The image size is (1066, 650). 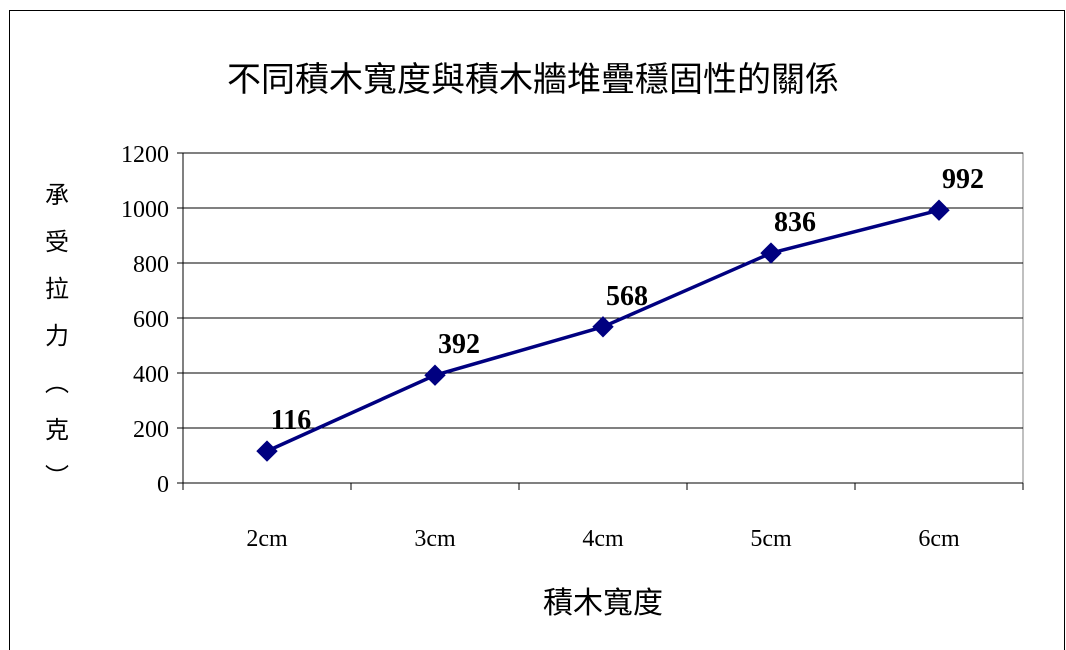 I want to click on data-label: 116, so click(x=291, y=420).